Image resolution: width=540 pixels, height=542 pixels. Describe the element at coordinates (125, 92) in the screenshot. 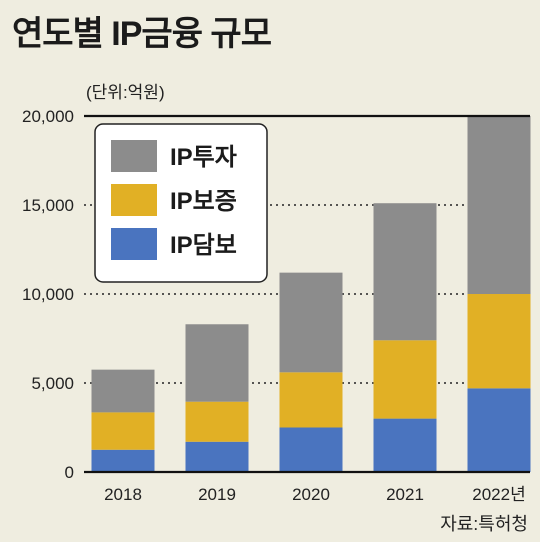

I see `unit-label: (단위:억원)` at that location.